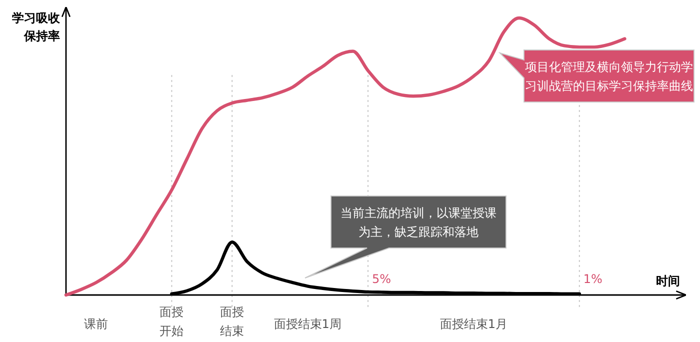  Describe the element at coordinates (36, 27) in the screenshot. I see `y-axis-title: 学习吸收保持率` at that location.